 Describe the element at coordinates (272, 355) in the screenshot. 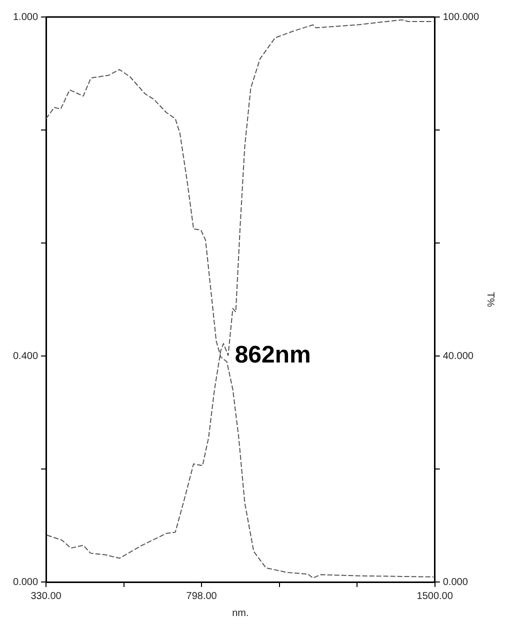

I see `annotation: 862nm` at that location.